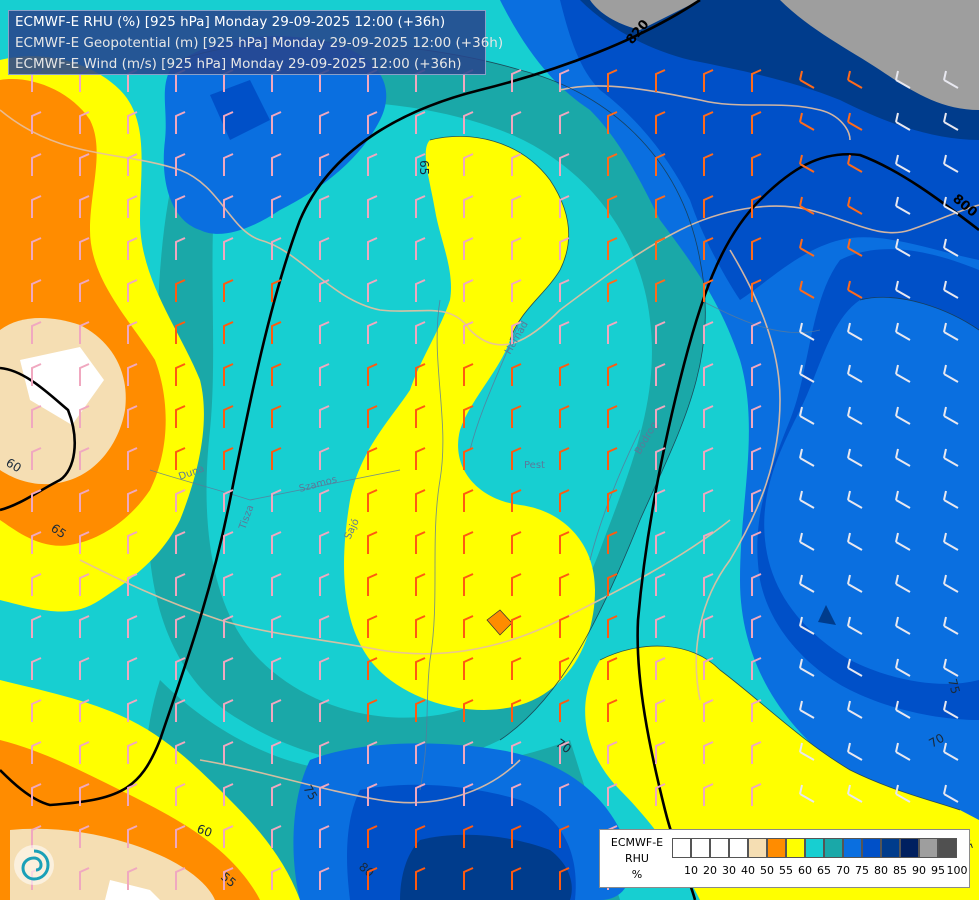 The width and height of the screenshot is (979, 900). Describe the element at coordinates (748, 870) in the screenshot. I see `legend-tick-label: 40` at that location.